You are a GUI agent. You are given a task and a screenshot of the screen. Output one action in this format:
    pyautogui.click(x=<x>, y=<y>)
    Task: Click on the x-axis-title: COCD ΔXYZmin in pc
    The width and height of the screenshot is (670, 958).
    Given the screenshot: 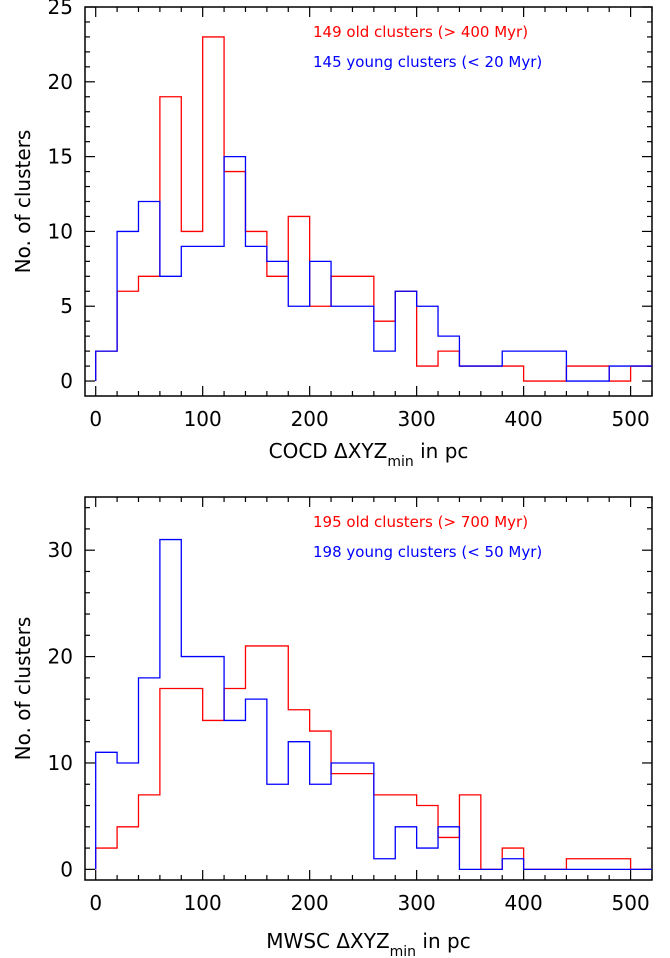 What is the action you would take?
    pyautogui.click(x=369, y=454)
    